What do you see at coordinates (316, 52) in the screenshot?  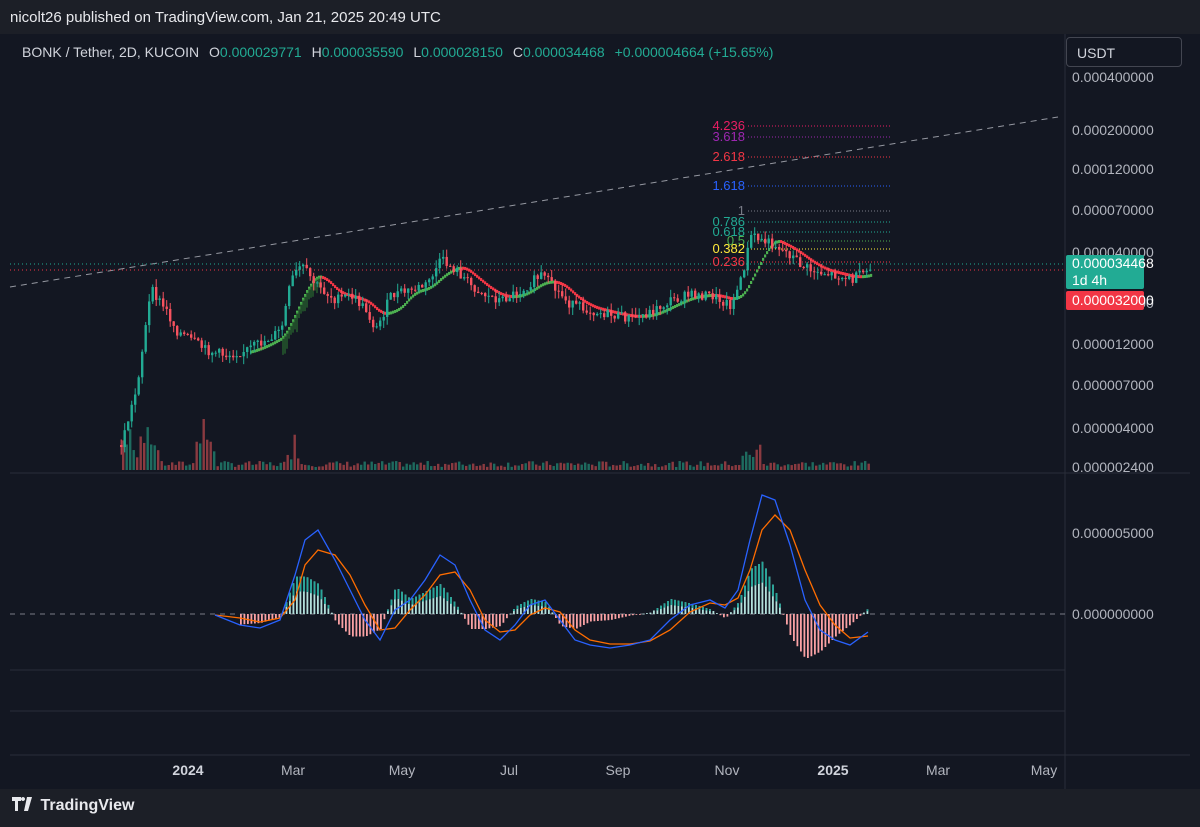 I see `high-label: H` at bounding box center [316, 52].